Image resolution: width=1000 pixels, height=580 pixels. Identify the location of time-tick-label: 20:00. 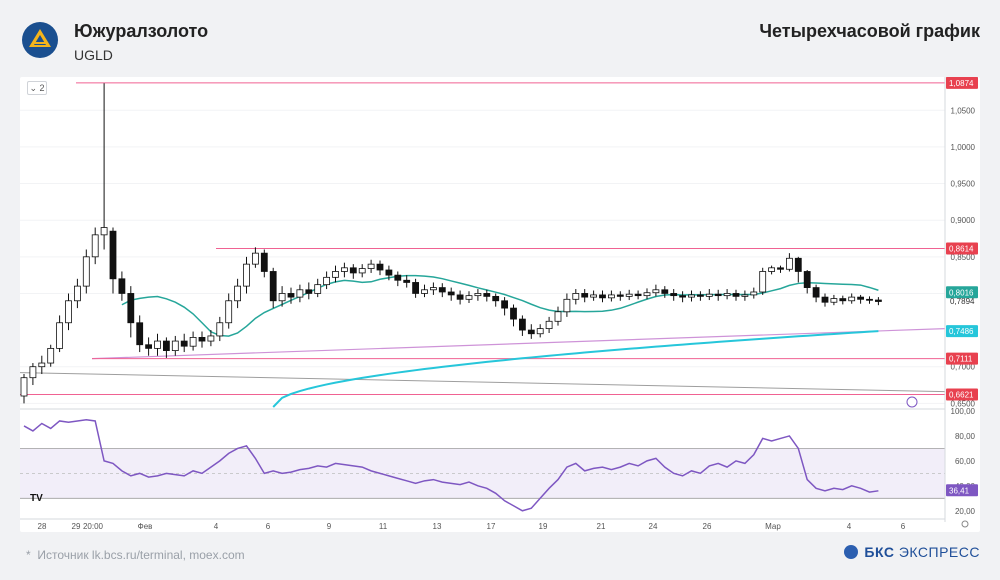
(93, 526).